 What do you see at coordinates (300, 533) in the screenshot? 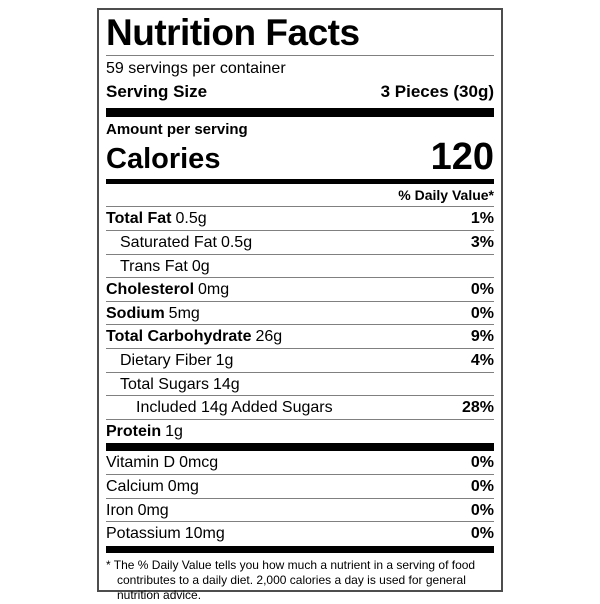
I see `vitamin-row-potassium: Potassium 10mg 0%` at bounding box center [300, 533].